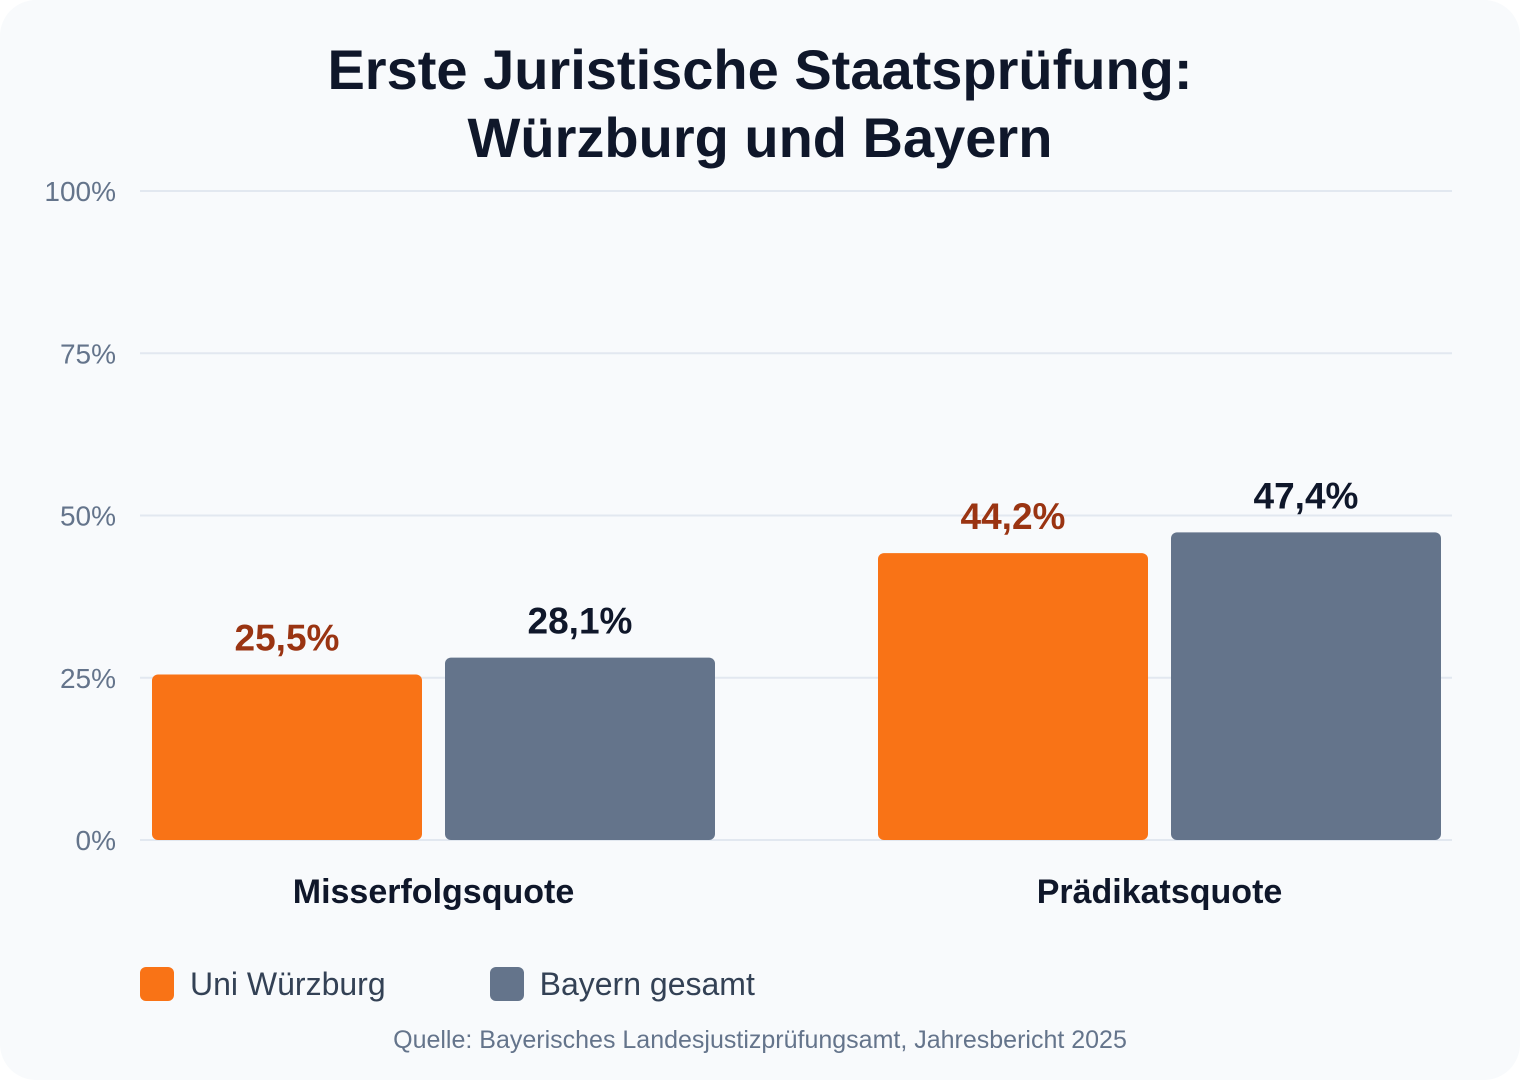 This screenshot has height=1080, width=1520. Describe the element at coordinates (580, 621) in the screenshot. I see `data-label: 28,1%` at that location.